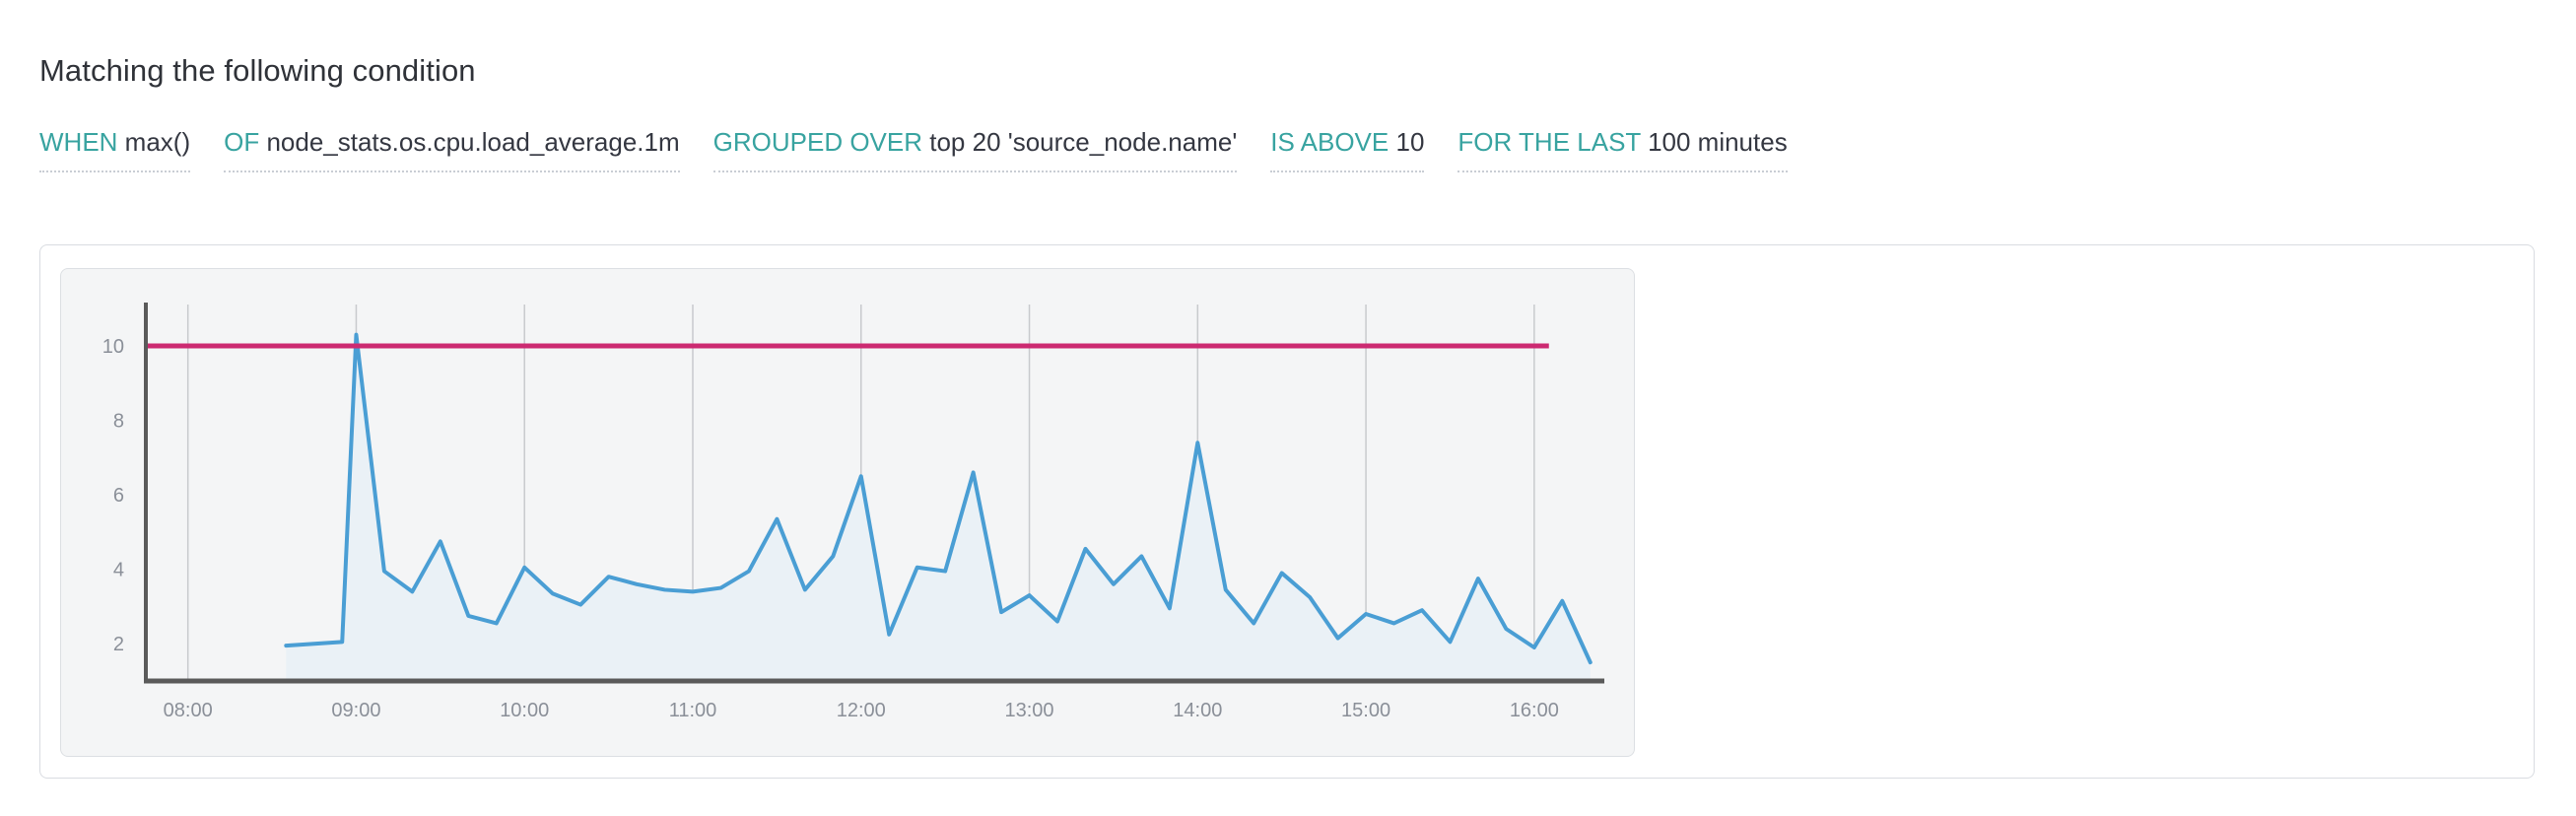 The image size is (2576, 816). What do you see at coordinates (1365, 710) in the screenshot?
I see `x-axis-tick-label: 15:00` at bounding box center [1365, 710].